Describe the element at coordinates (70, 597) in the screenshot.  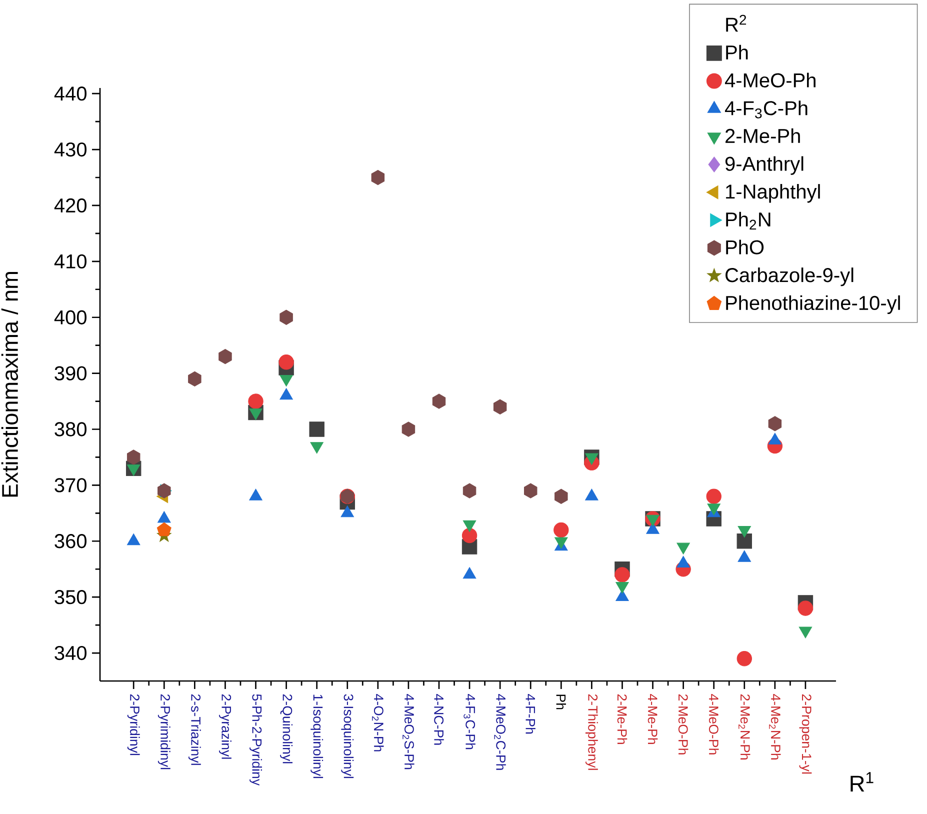
I see `y-tick-label: 350` at that location.